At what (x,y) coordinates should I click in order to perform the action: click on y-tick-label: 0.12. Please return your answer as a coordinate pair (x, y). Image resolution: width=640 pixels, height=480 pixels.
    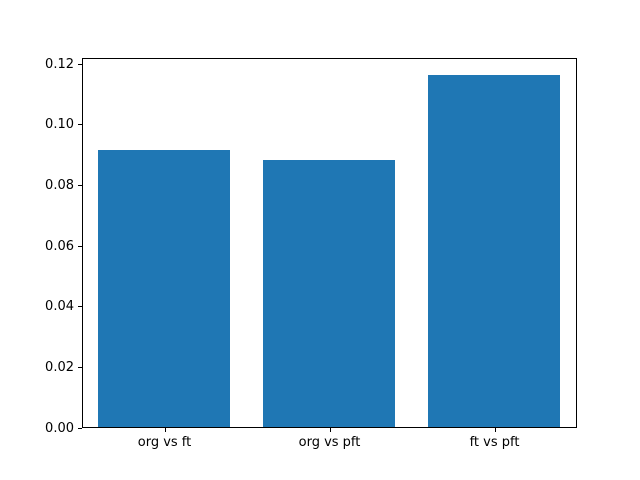
    Looking at the image, I should click on (59, 64).